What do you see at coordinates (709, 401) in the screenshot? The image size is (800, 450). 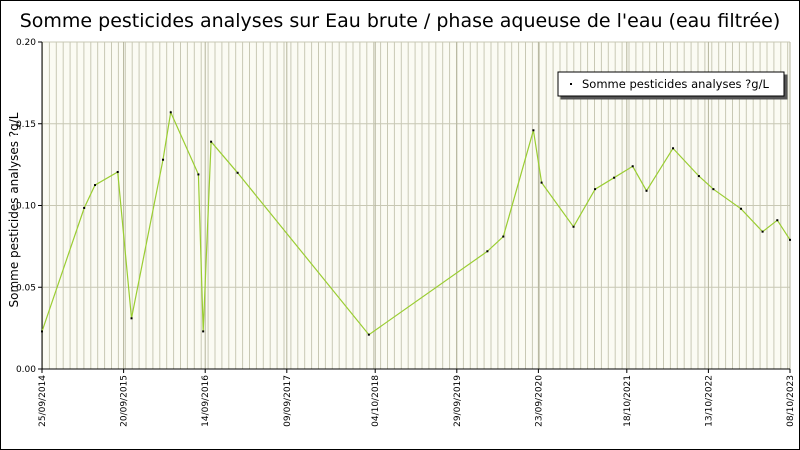 I see `x-tick-label: 13/10/2022` at bounding box center [709, 401].